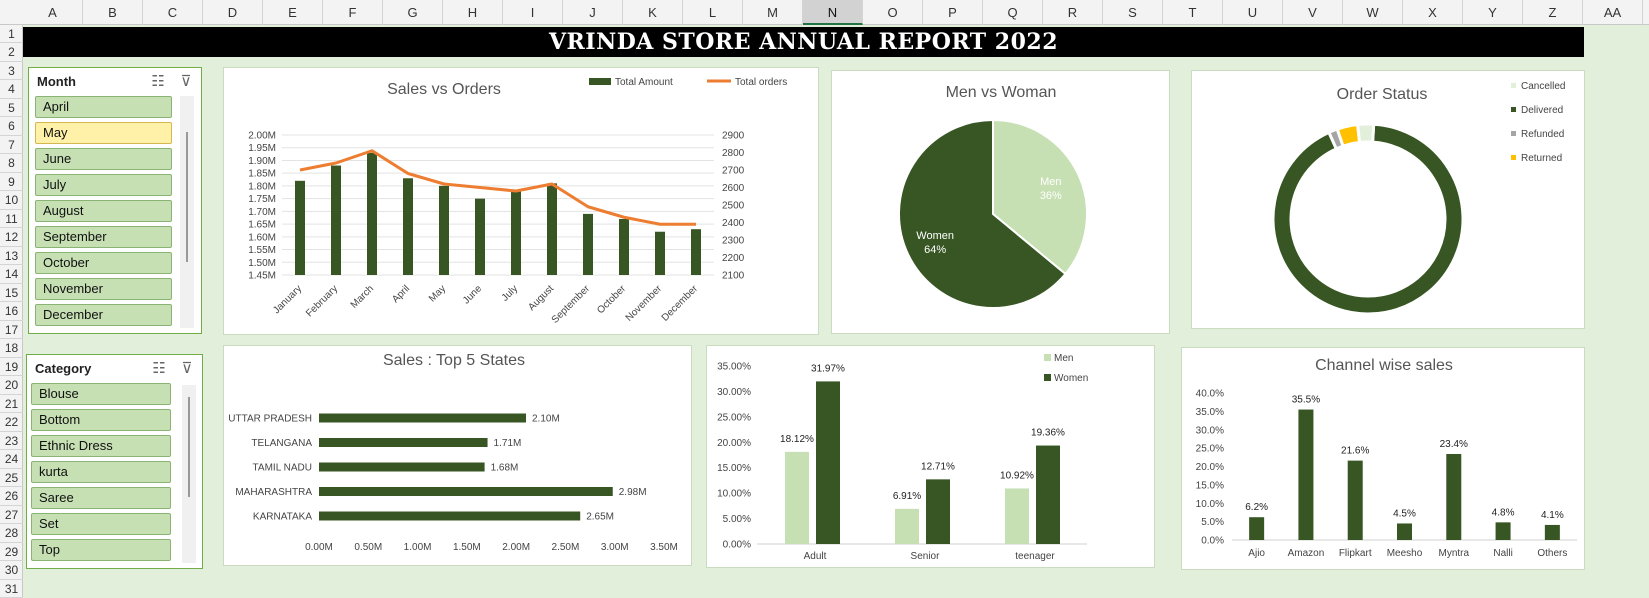 This screenshot has height=598, width=1649. I want to click on row-header-13: 13, so click(11, 256).